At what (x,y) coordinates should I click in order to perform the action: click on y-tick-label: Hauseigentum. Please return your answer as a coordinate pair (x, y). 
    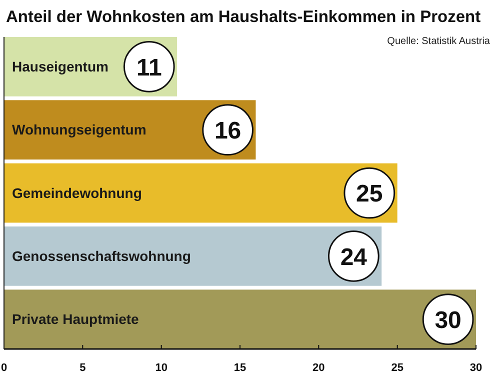
    Looking at the image, I should click on (60, 66).